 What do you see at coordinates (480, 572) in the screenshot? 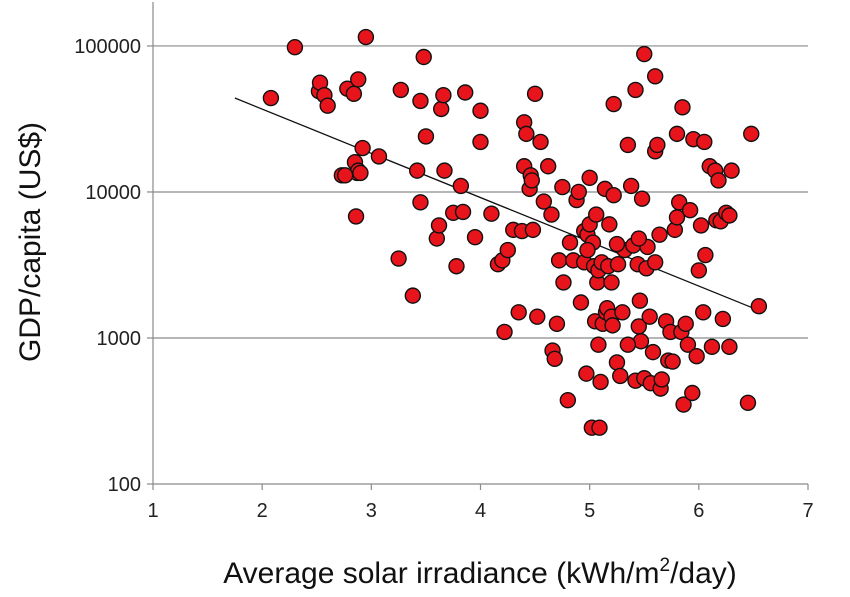
I see `x-axis-title: Average solar irradiance (kWh/m2/day)` at bounding box center [480, 572].